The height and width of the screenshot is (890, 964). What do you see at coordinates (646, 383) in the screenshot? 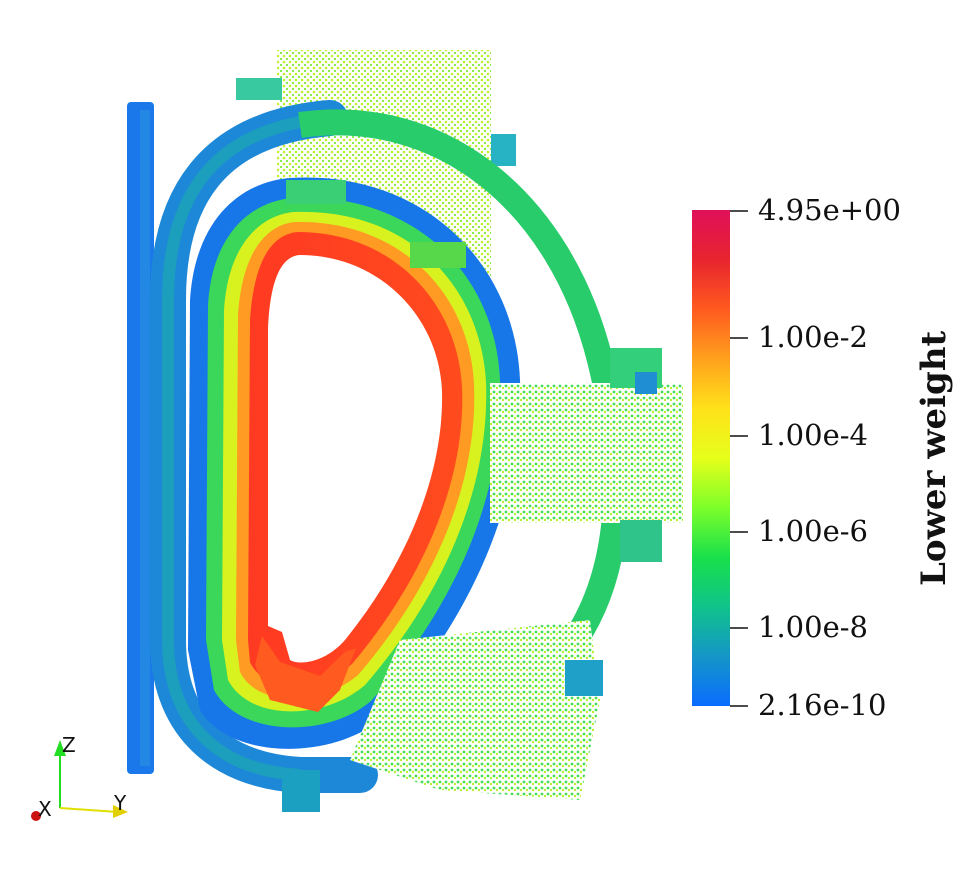
I see `equatorial-port-blue-mark` at bounding box center [646, 383].